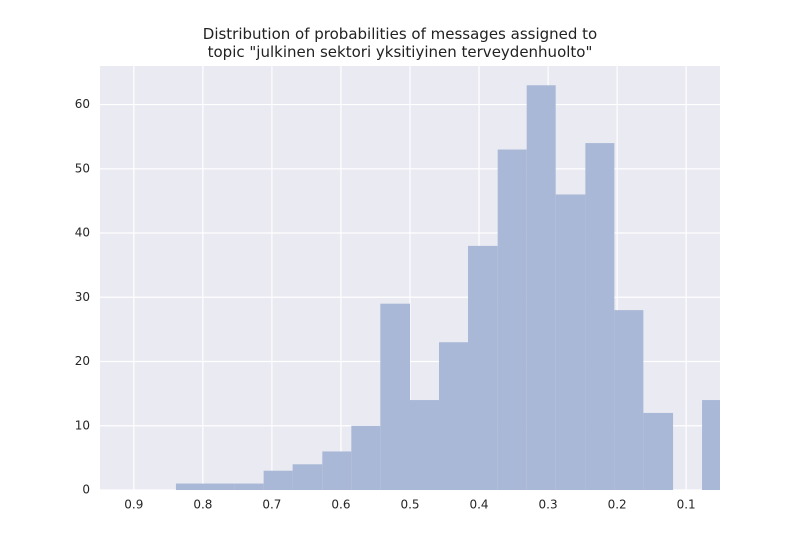 The width and height of the screenshot is (800, 550). I want to click on y-tick-label: 20, so click(82, 361).